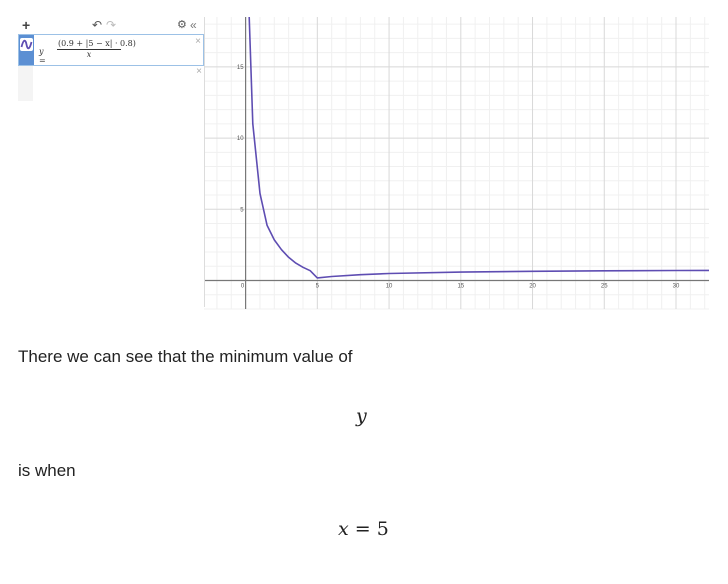 Image resolution: width=728 pixels, height=584 pixels. I want to click on math-x-equals-5: x = 5, so click(363, 529).